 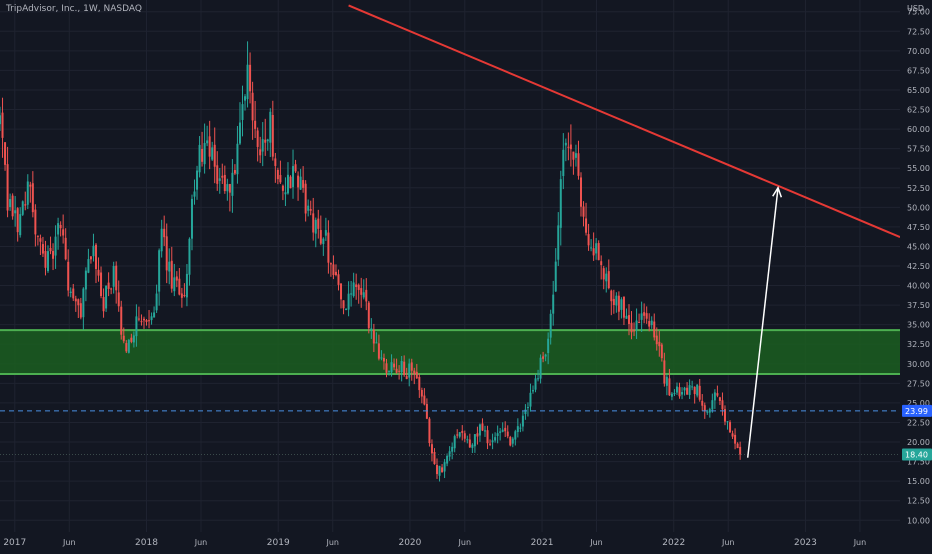 What do you see at coordinates (673, 543) in the screenshot?
I see `time-tick-label: 2022` at bounding box center [673, 543].